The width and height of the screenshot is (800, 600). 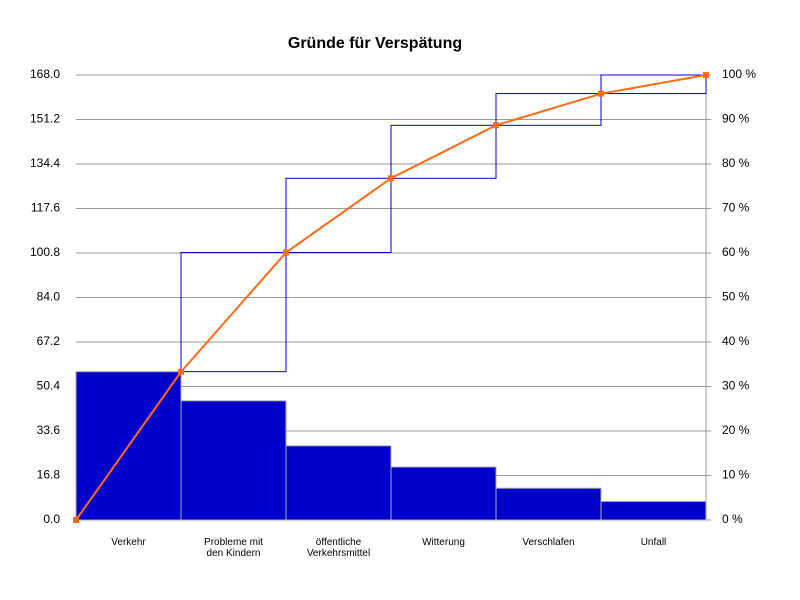 I want to click on y2-tick-label: 80 %, so click(x=736, y=163).